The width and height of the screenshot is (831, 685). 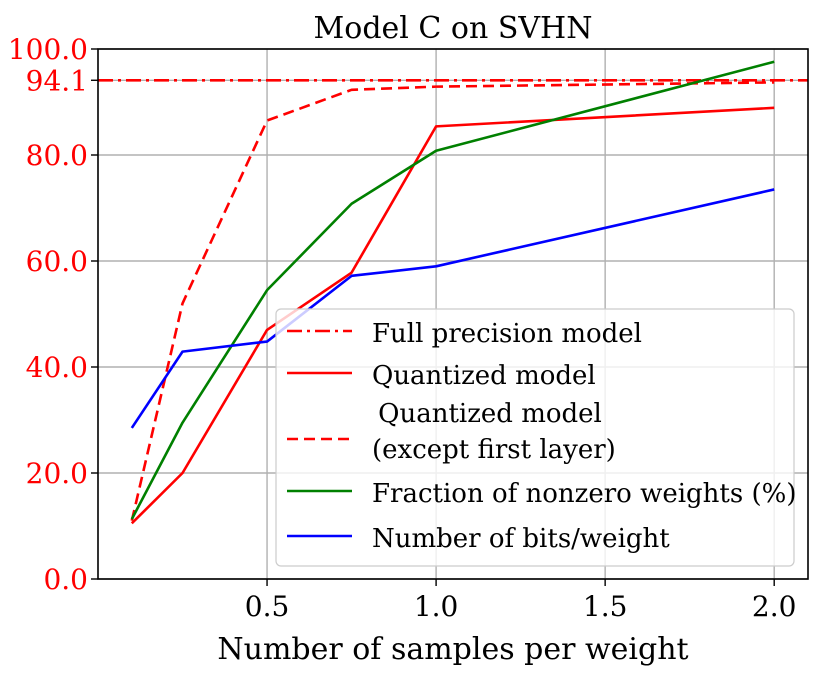 I want to click on legend-label-2: Quantized model, so click(x=484, y=376).